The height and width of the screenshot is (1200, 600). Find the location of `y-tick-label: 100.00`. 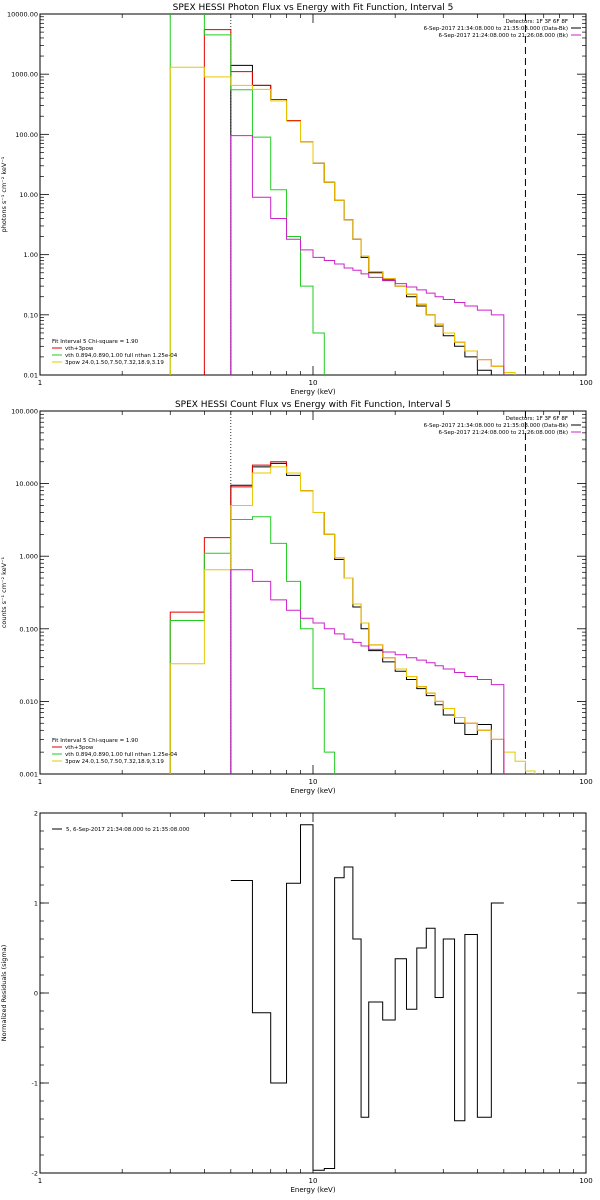

y-tick-label: 100.00 is located at coordinates (26, 135).